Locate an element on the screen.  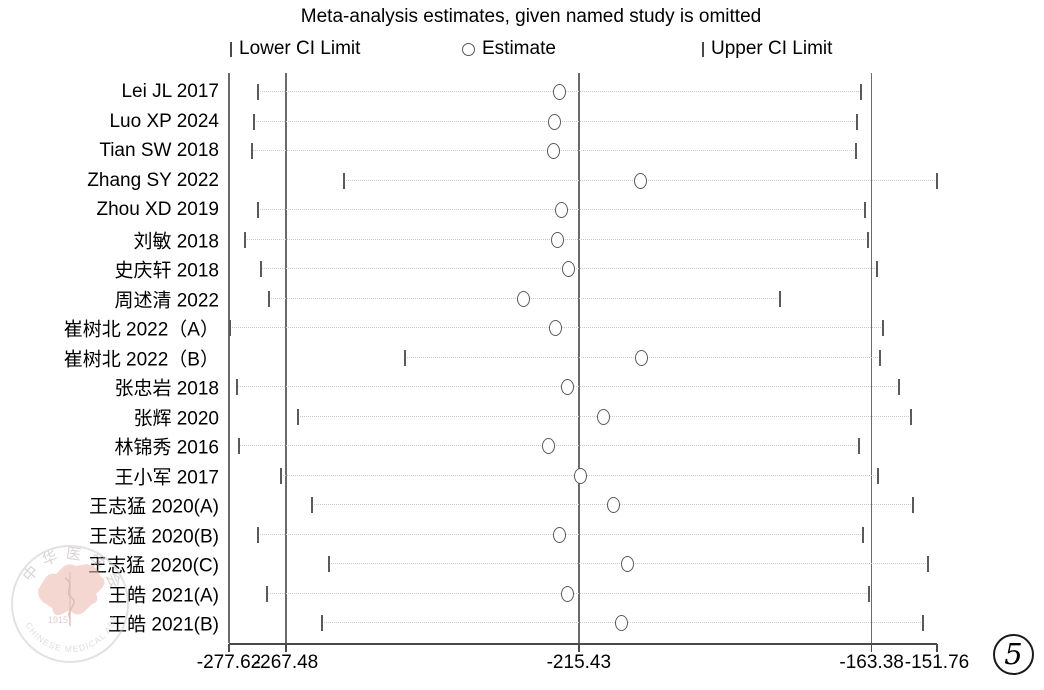
x-axis-line is located at coordinates (583, 644).